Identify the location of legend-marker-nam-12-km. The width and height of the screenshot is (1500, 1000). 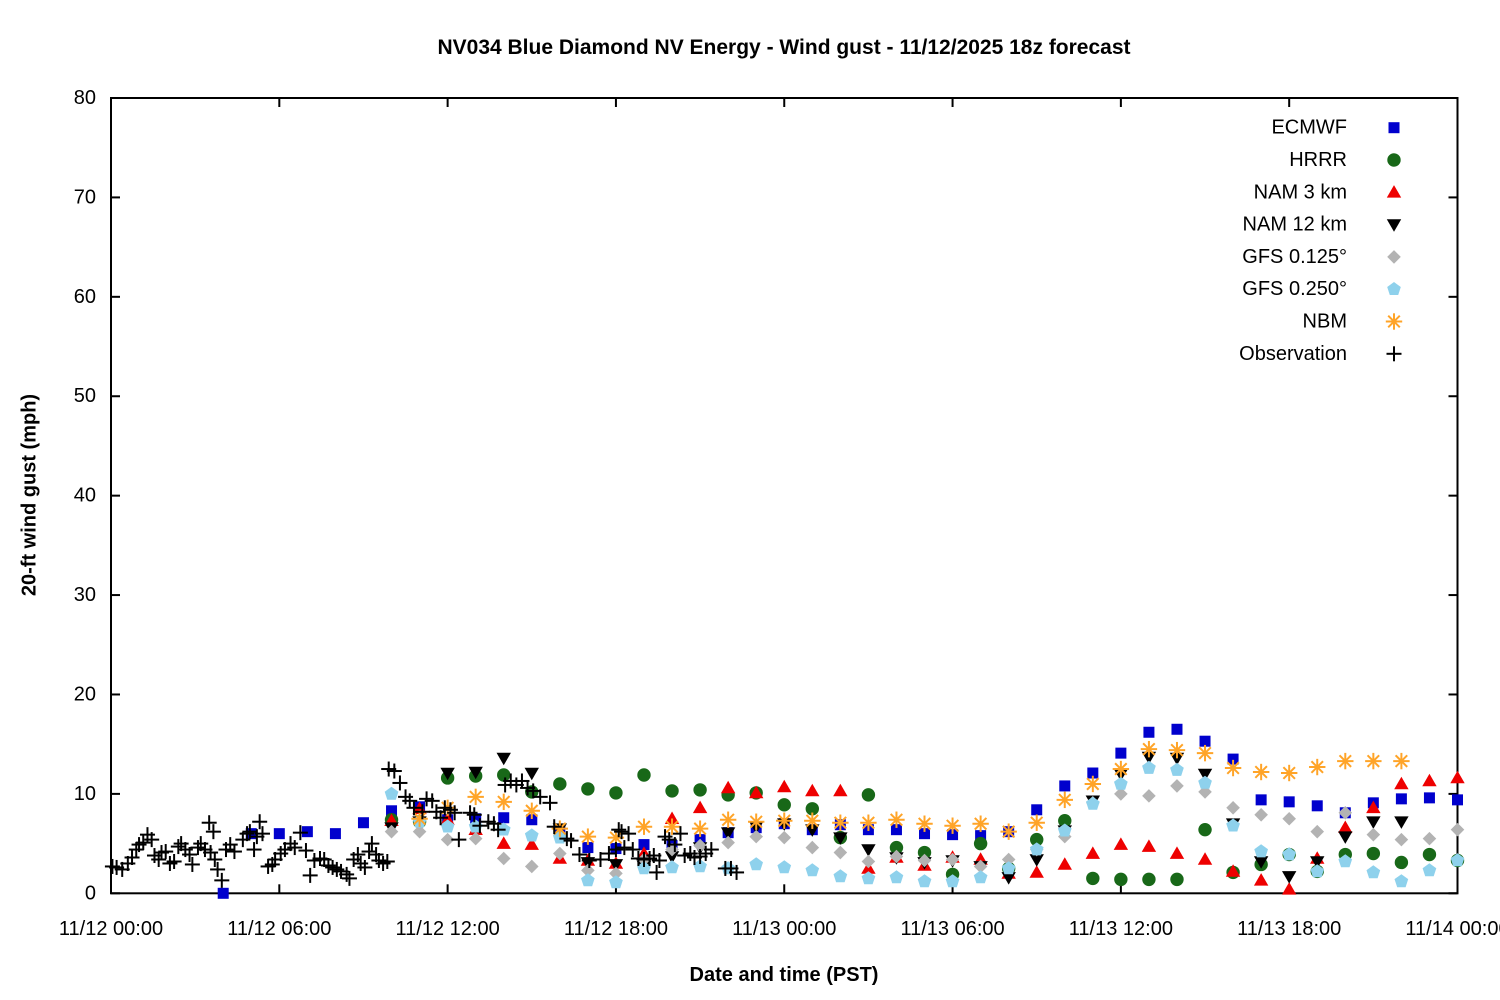
(1394, 225).